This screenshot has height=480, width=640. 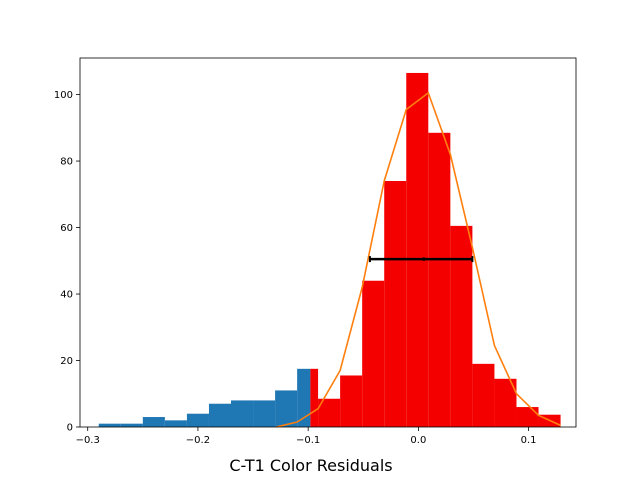 What do you see at coordinates (67, 262) in the screenshot?
I see `y-axis-ticks: 0 20 40 60 80 100` at bounding box center [67, 262].